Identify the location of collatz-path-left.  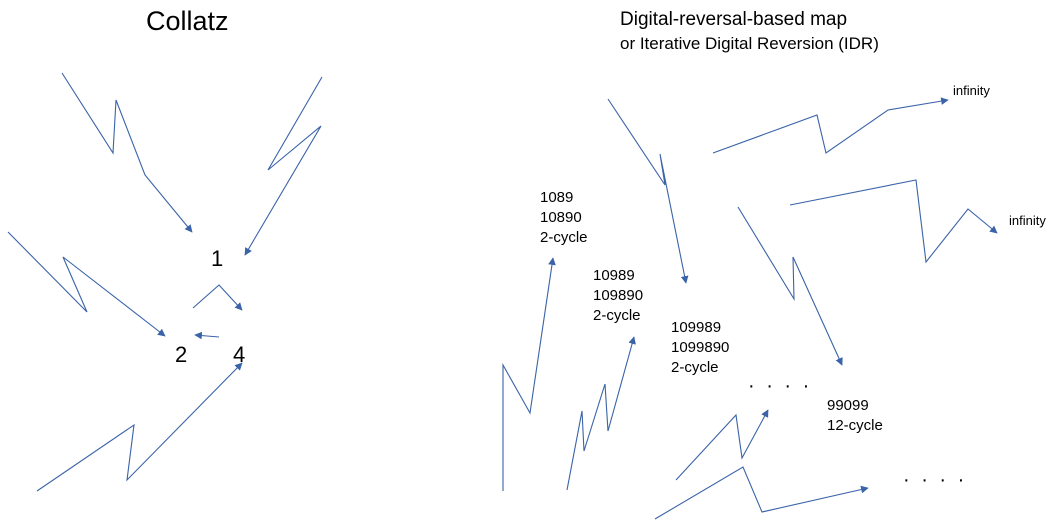
(86, 284).